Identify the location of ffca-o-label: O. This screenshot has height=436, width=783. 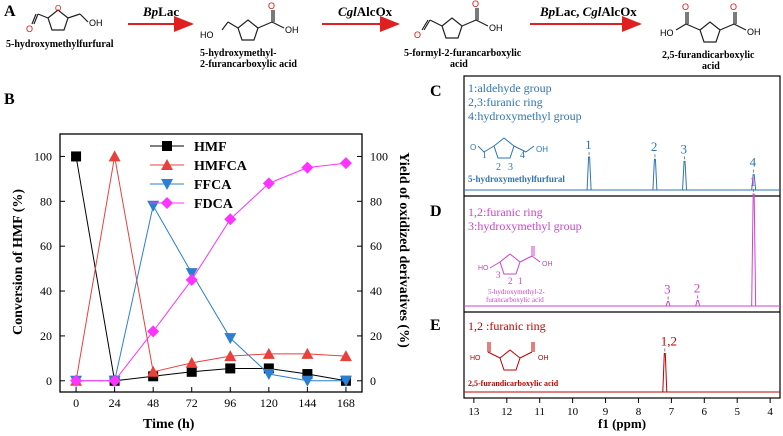
(417, 35).